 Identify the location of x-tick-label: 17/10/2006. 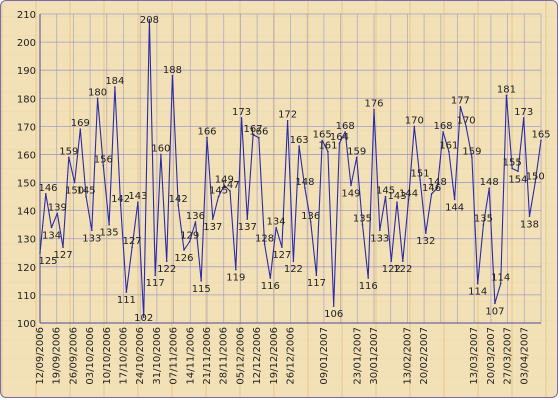
(124, 356).